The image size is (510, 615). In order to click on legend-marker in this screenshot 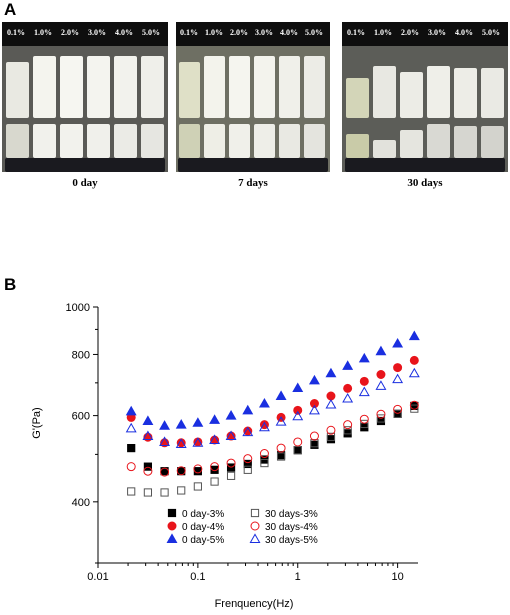, I will do `click(172, 538)`.